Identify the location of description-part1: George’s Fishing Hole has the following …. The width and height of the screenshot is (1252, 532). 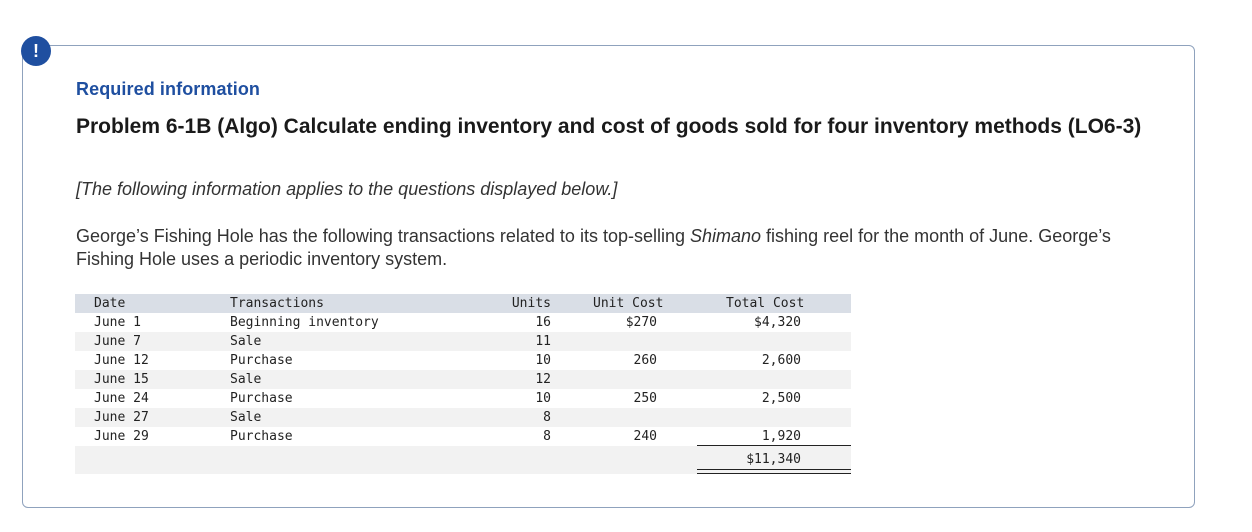
(383, 236).